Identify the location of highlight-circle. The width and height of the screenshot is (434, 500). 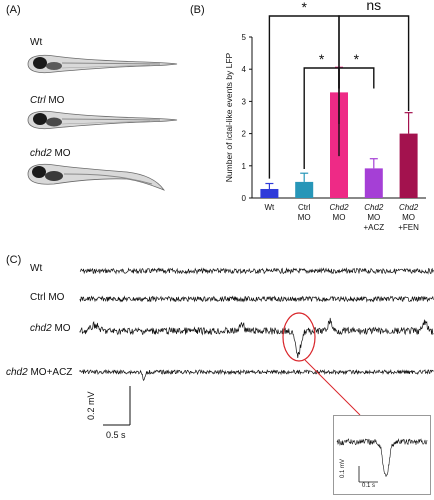
(299, 337).